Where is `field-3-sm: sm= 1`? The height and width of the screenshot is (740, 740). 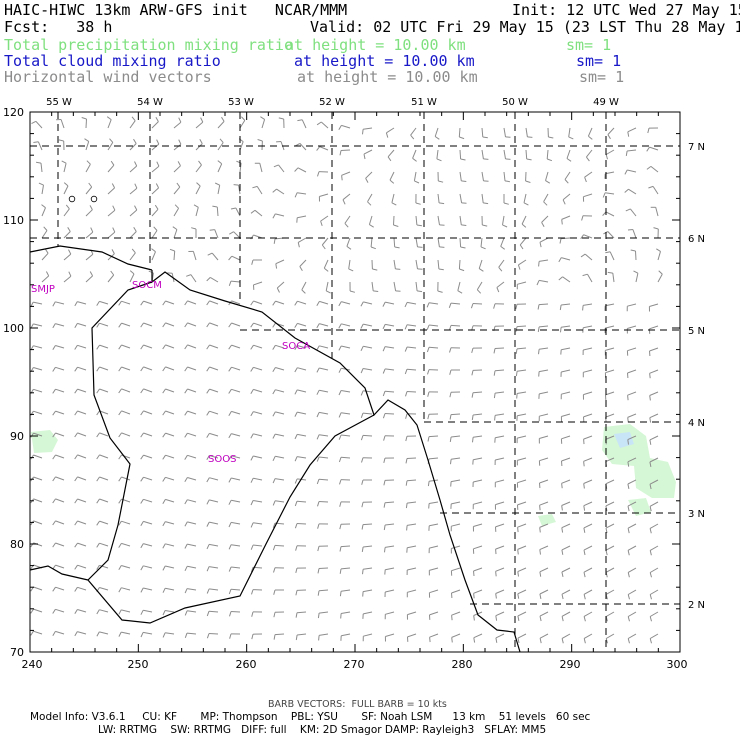 field-3-sm: sm= 1 is located at coordinates (602, 77).